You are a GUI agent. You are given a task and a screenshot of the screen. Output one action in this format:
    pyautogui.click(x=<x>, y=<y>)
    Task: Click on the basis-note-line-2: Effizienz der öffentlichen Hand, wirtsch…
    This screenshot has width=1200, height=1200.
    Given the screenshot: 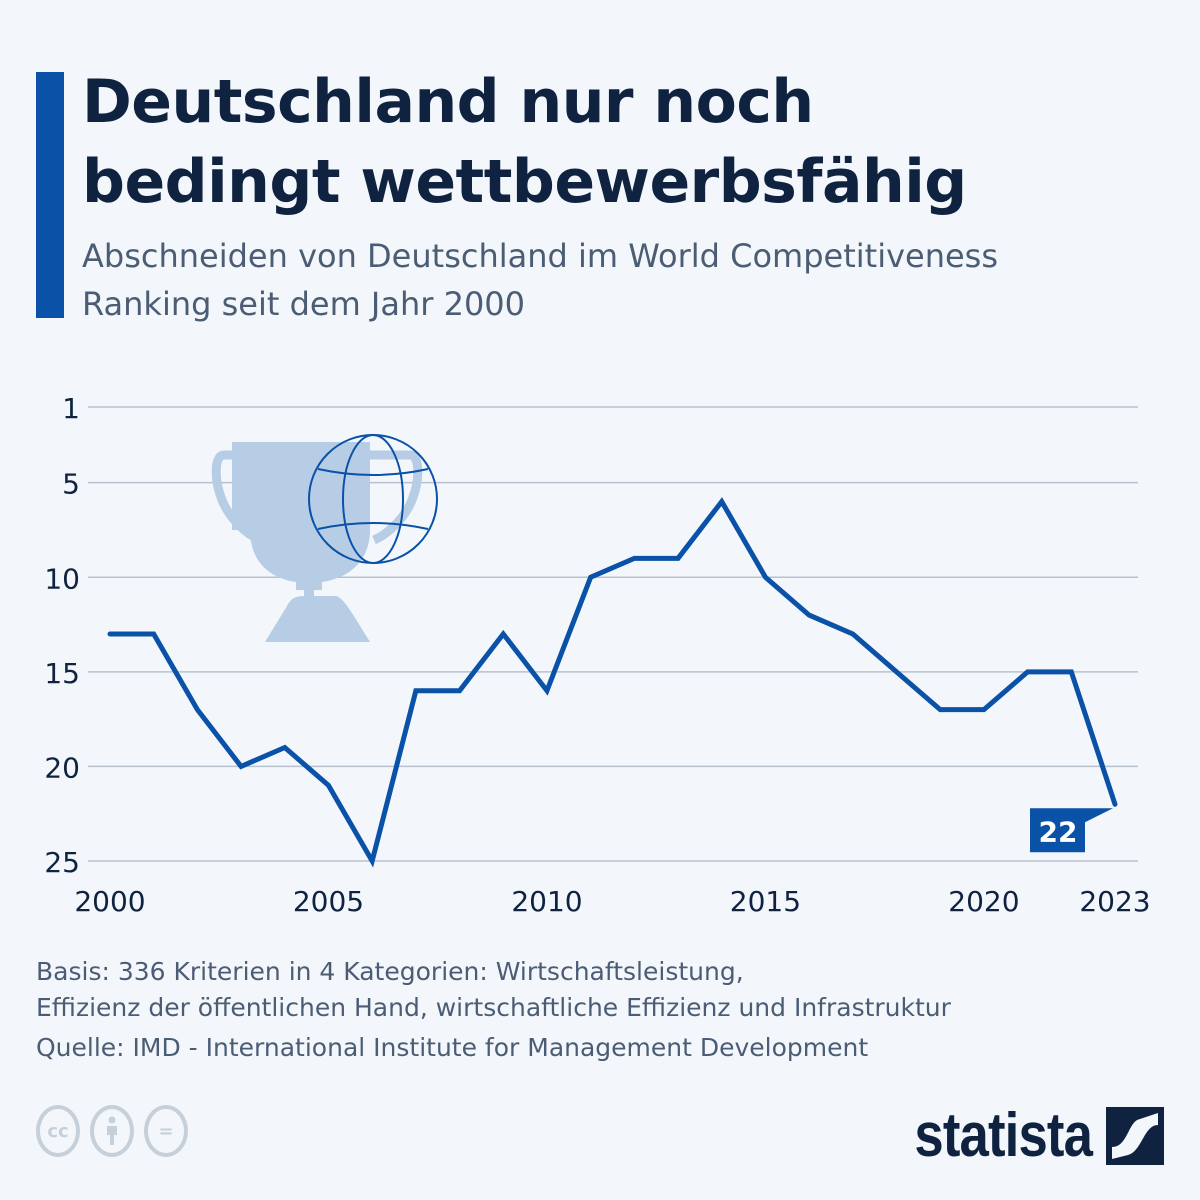 What is the action you would take?
    pyautogui.click(x=493, y=1007)
    